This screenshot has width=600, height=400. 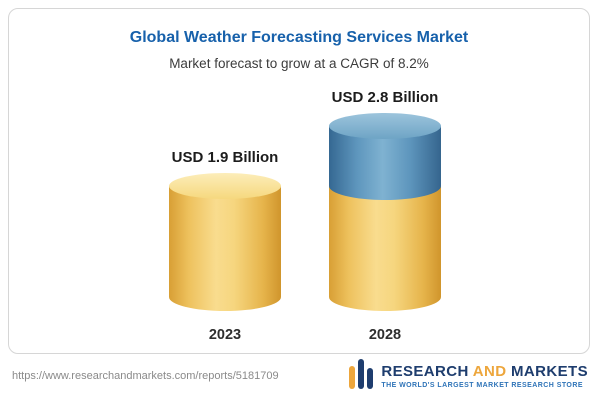 What do you see at coordinates (225, 157) in the screenshot?
I see `value-label-2023: USD 1.9 Billion` at bounding box center [225, 157].